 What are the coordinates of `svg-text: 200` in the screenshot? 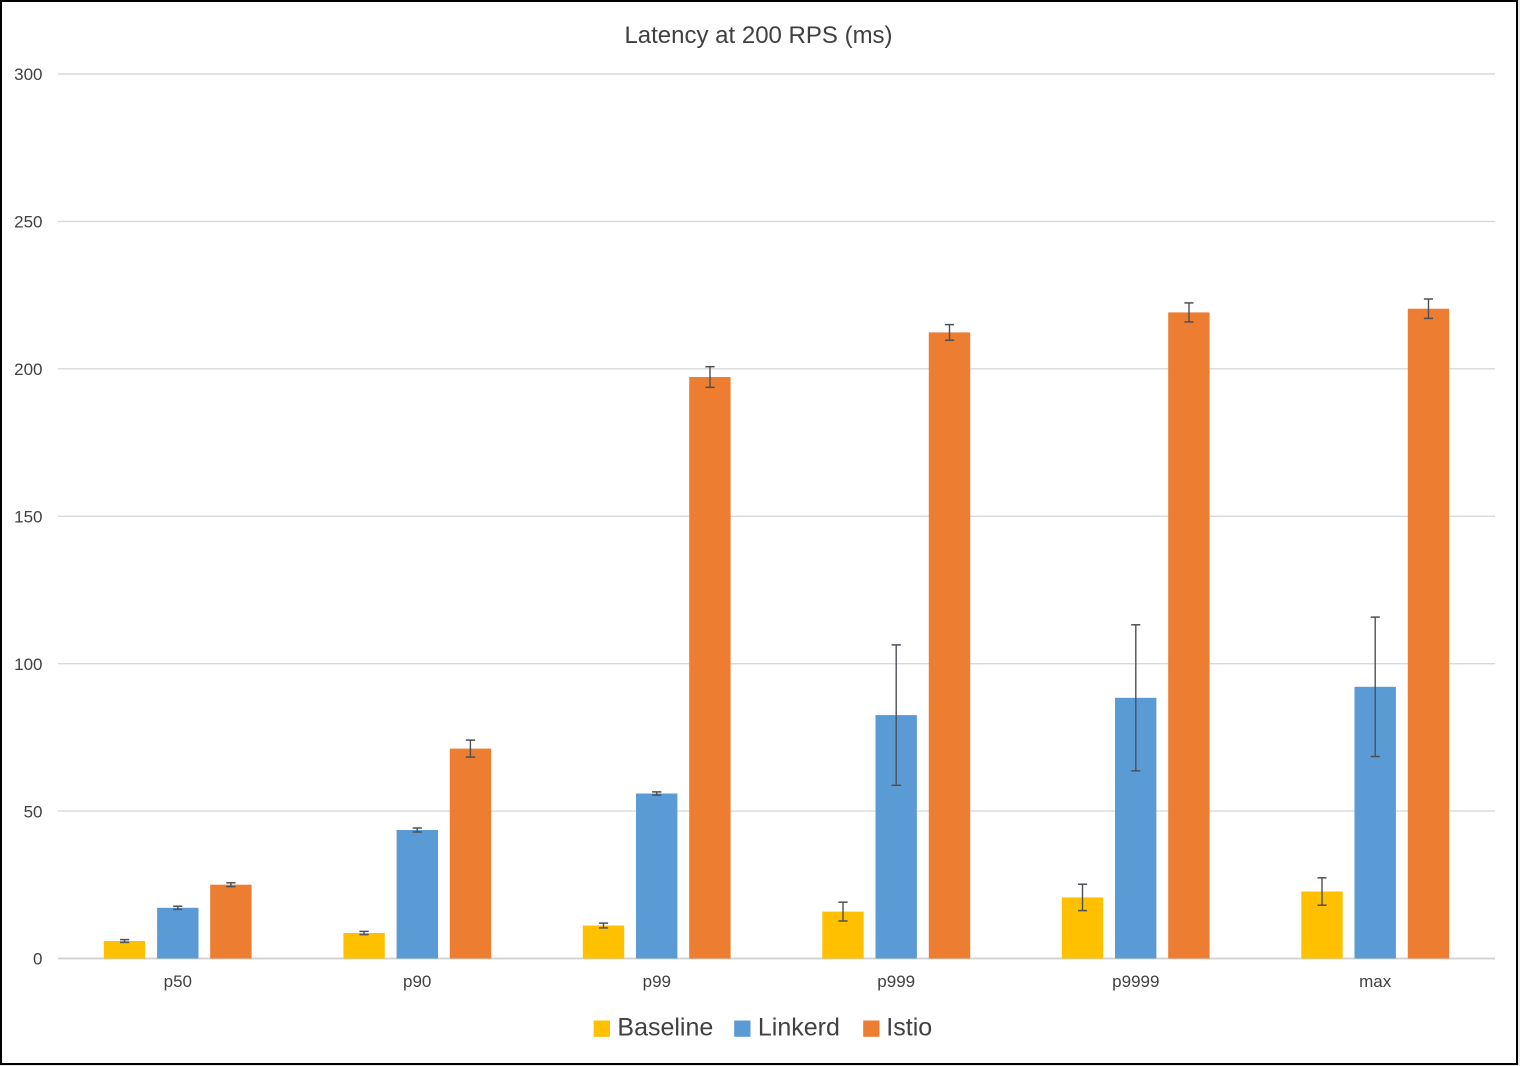 It's located at (28, 369).